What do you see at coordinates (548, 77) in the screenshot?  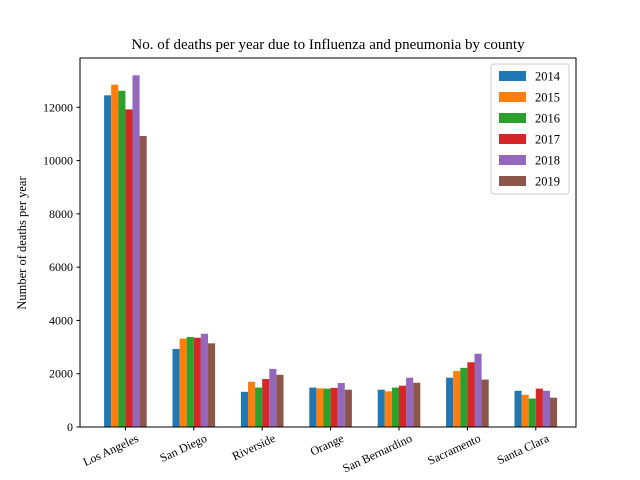 I see `legend-label-2014: 2014` at bounding box center [548, 77].